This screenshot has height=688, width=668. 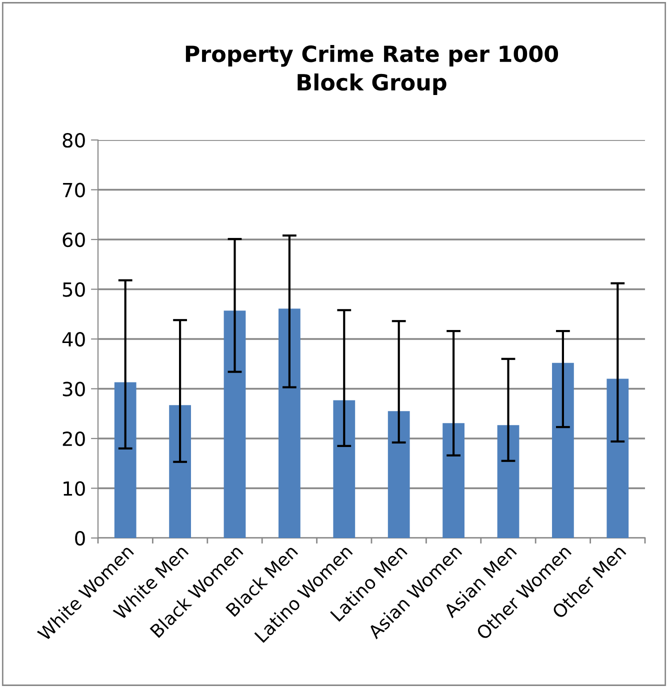 I want to click on y-tick-label: 70, so click(x=74, y=190).